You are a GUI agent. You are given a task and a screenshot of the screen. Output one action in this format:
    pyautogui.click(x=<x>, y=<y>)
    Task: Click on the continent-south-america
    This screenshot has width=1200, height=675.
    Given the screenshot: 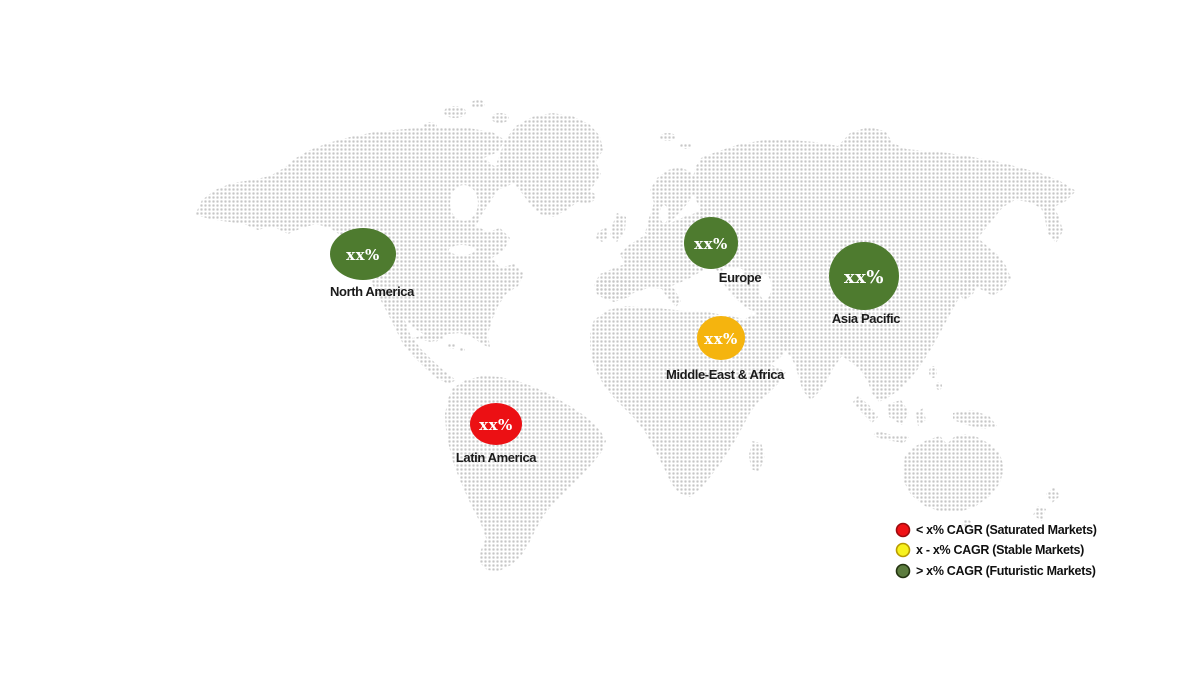 What is the action you would take?
    pyautogui.click(x=525, y=473)
    